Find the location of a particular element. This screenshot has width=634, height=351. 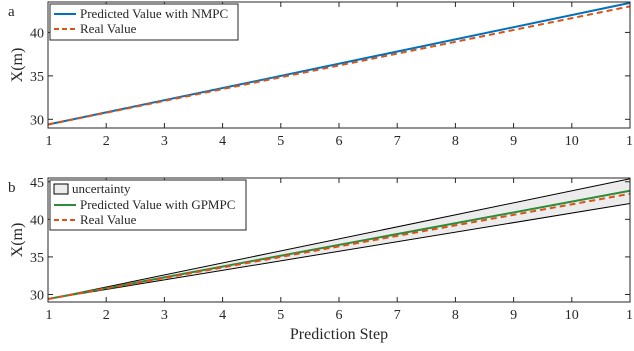

legend-label: Predicted Value with NMPC is located at coordinates (154, 13).